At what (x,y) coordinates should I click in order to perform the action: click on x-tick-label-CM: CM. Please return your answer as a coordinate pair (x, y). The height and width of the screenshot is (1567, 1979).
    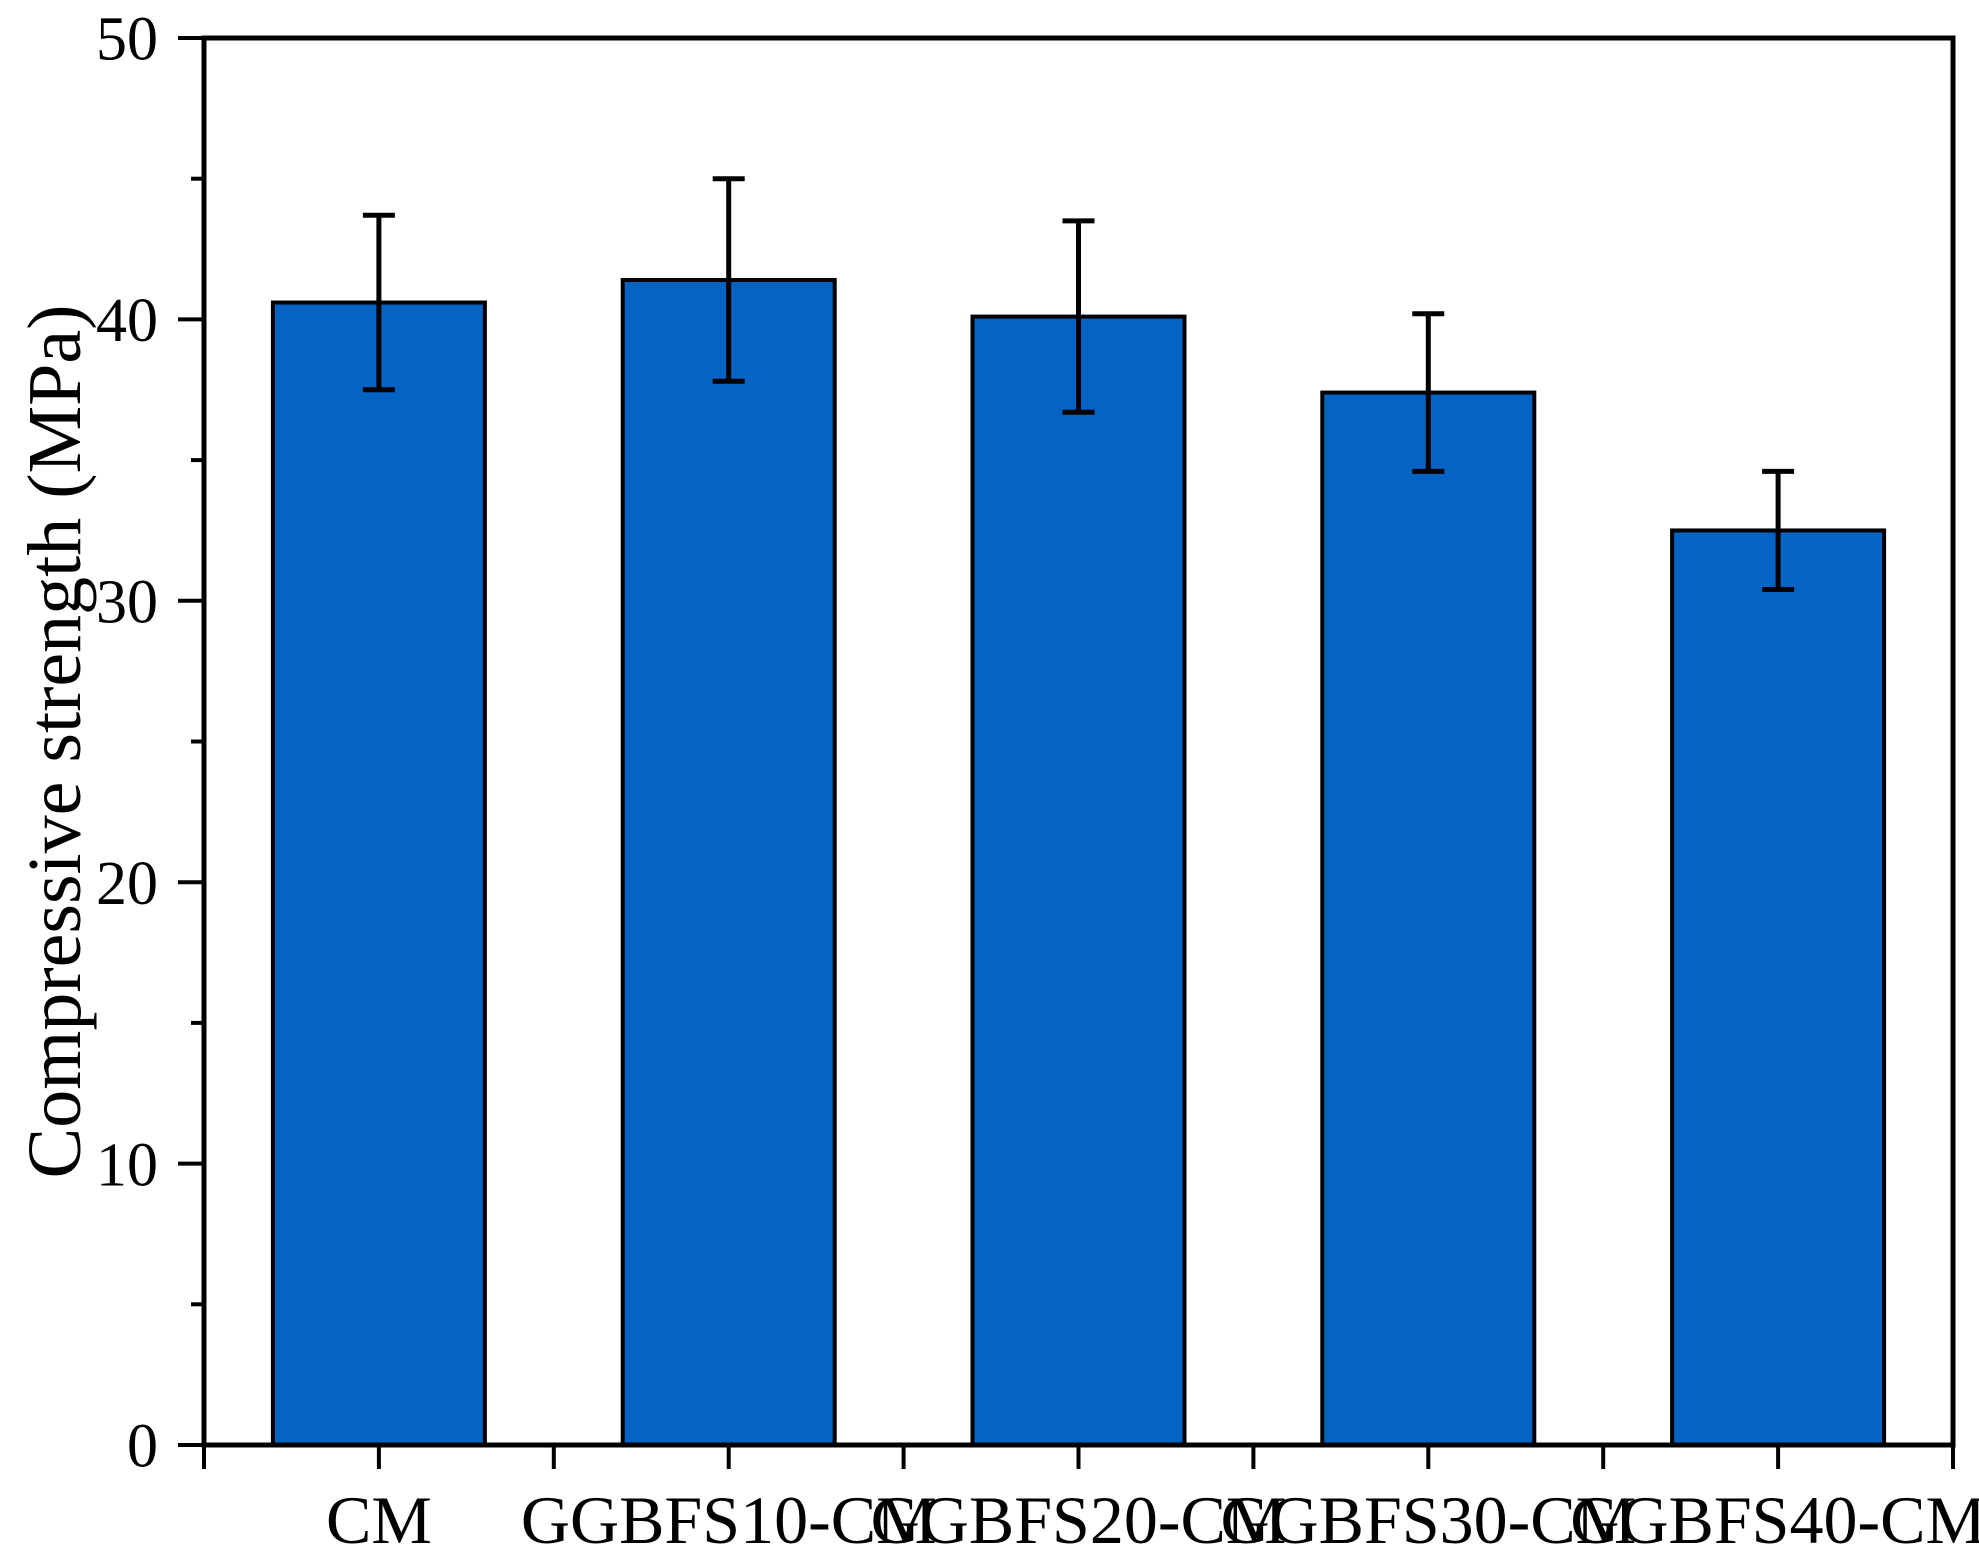
    Looking at the image, I should click on (379, 1520).